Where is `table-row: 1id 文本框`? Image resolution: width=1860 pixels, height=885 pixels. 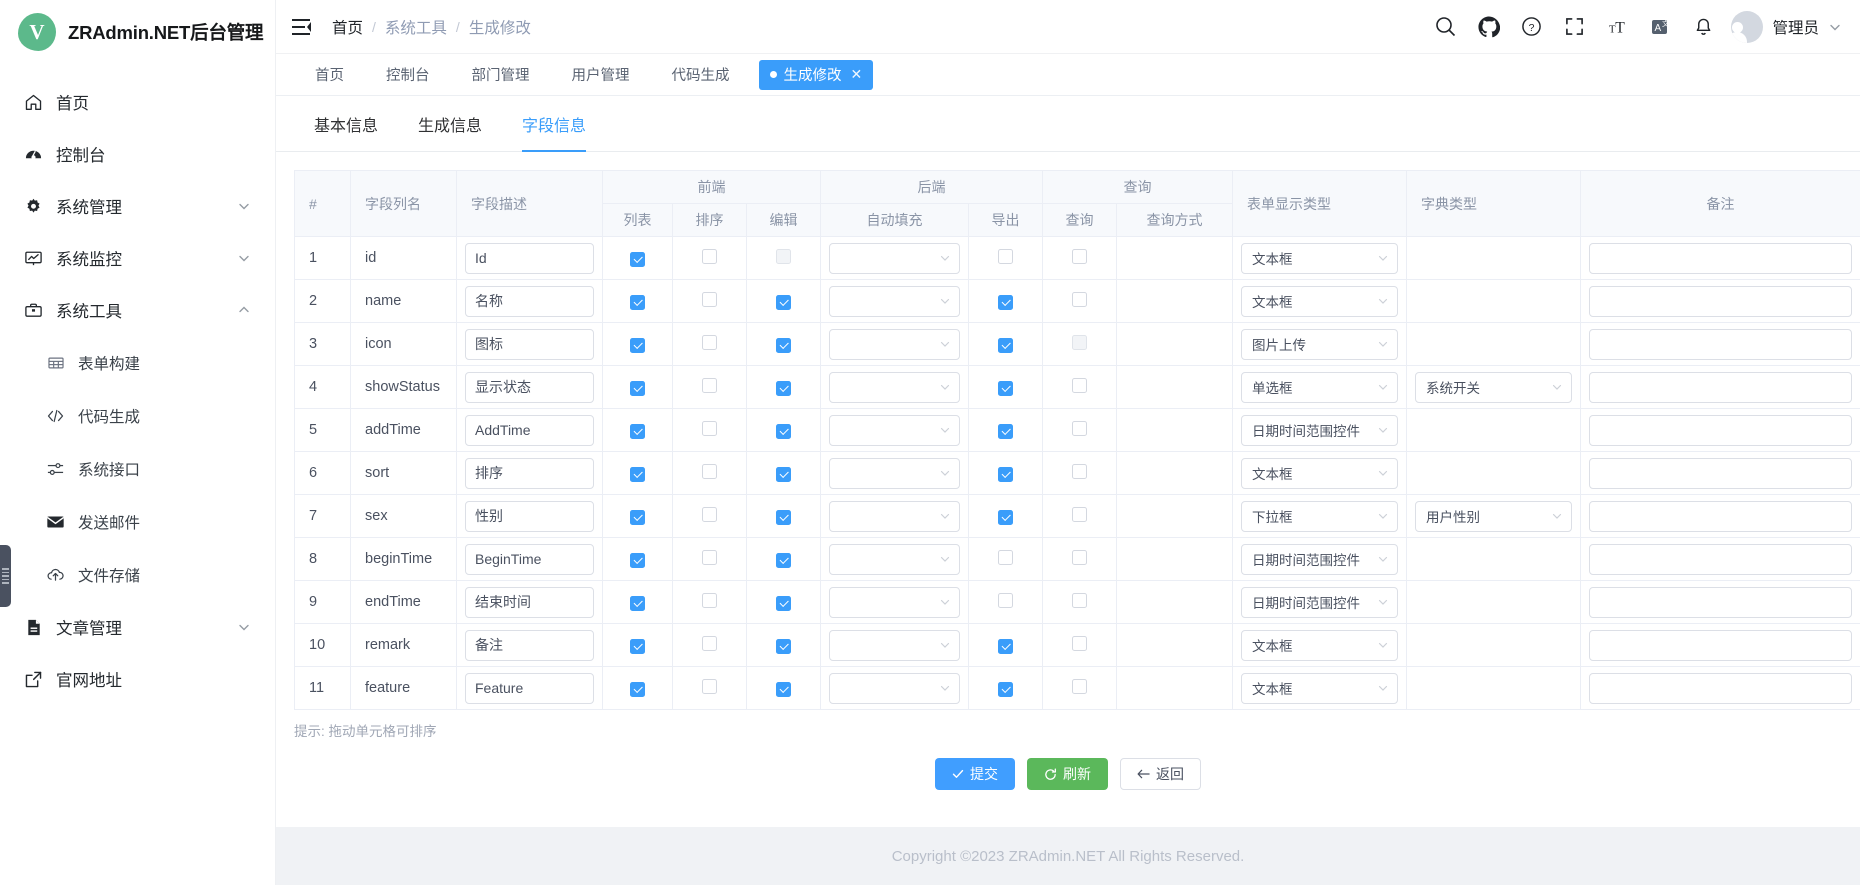
table-row: 1id 文本框 is located at coordinates (1077, 258).